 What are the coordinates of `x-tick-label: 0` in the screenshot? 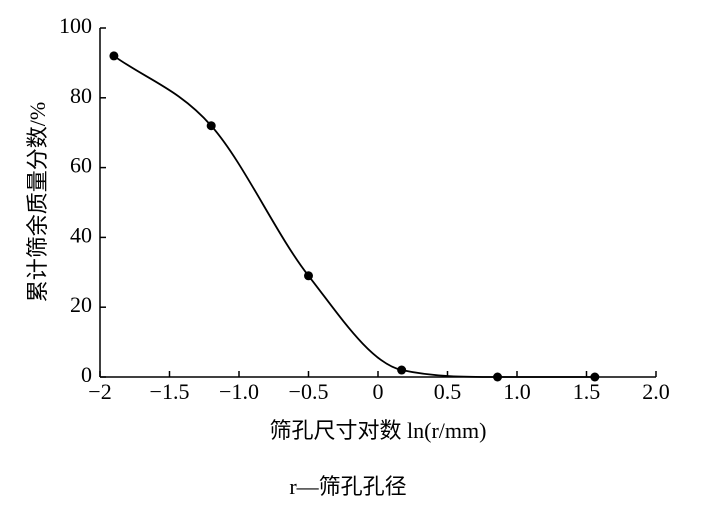 It's located at (378, 391).